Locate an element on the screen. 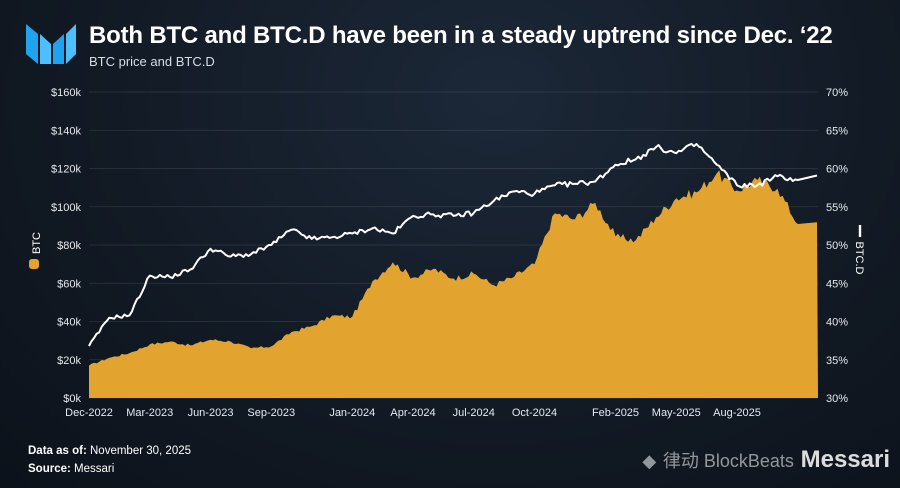 This screenshot has height=488, width=900. watermark: ◆ 律动 BlockBeats Messari is located at coordinates (766, 460).